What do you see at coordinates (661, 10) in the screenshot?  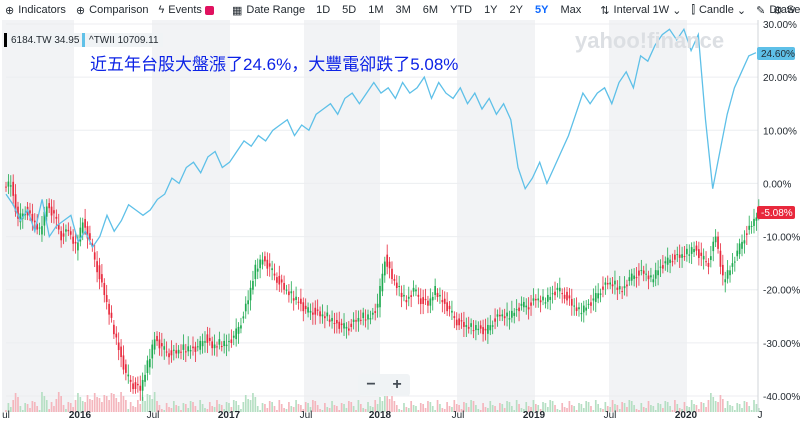 I see `interval-value: 1W` at bounding box center [661, 10].